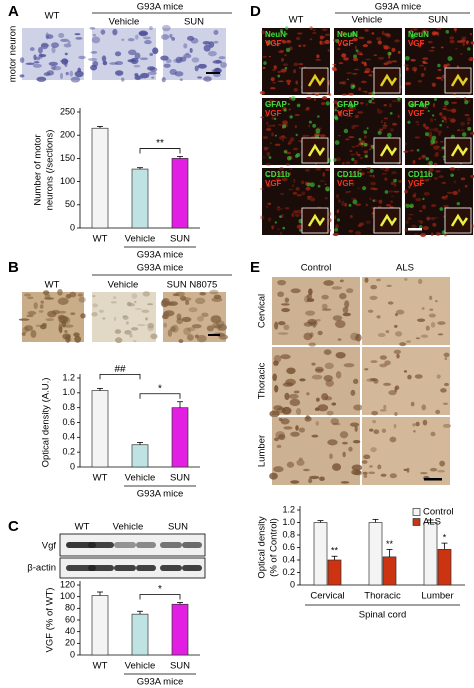 This screenshot has width=474, height=688. What do you see at coordinates (316, 449) in the screenshot?
I see `micrograph` at bounding box center [316, 449].